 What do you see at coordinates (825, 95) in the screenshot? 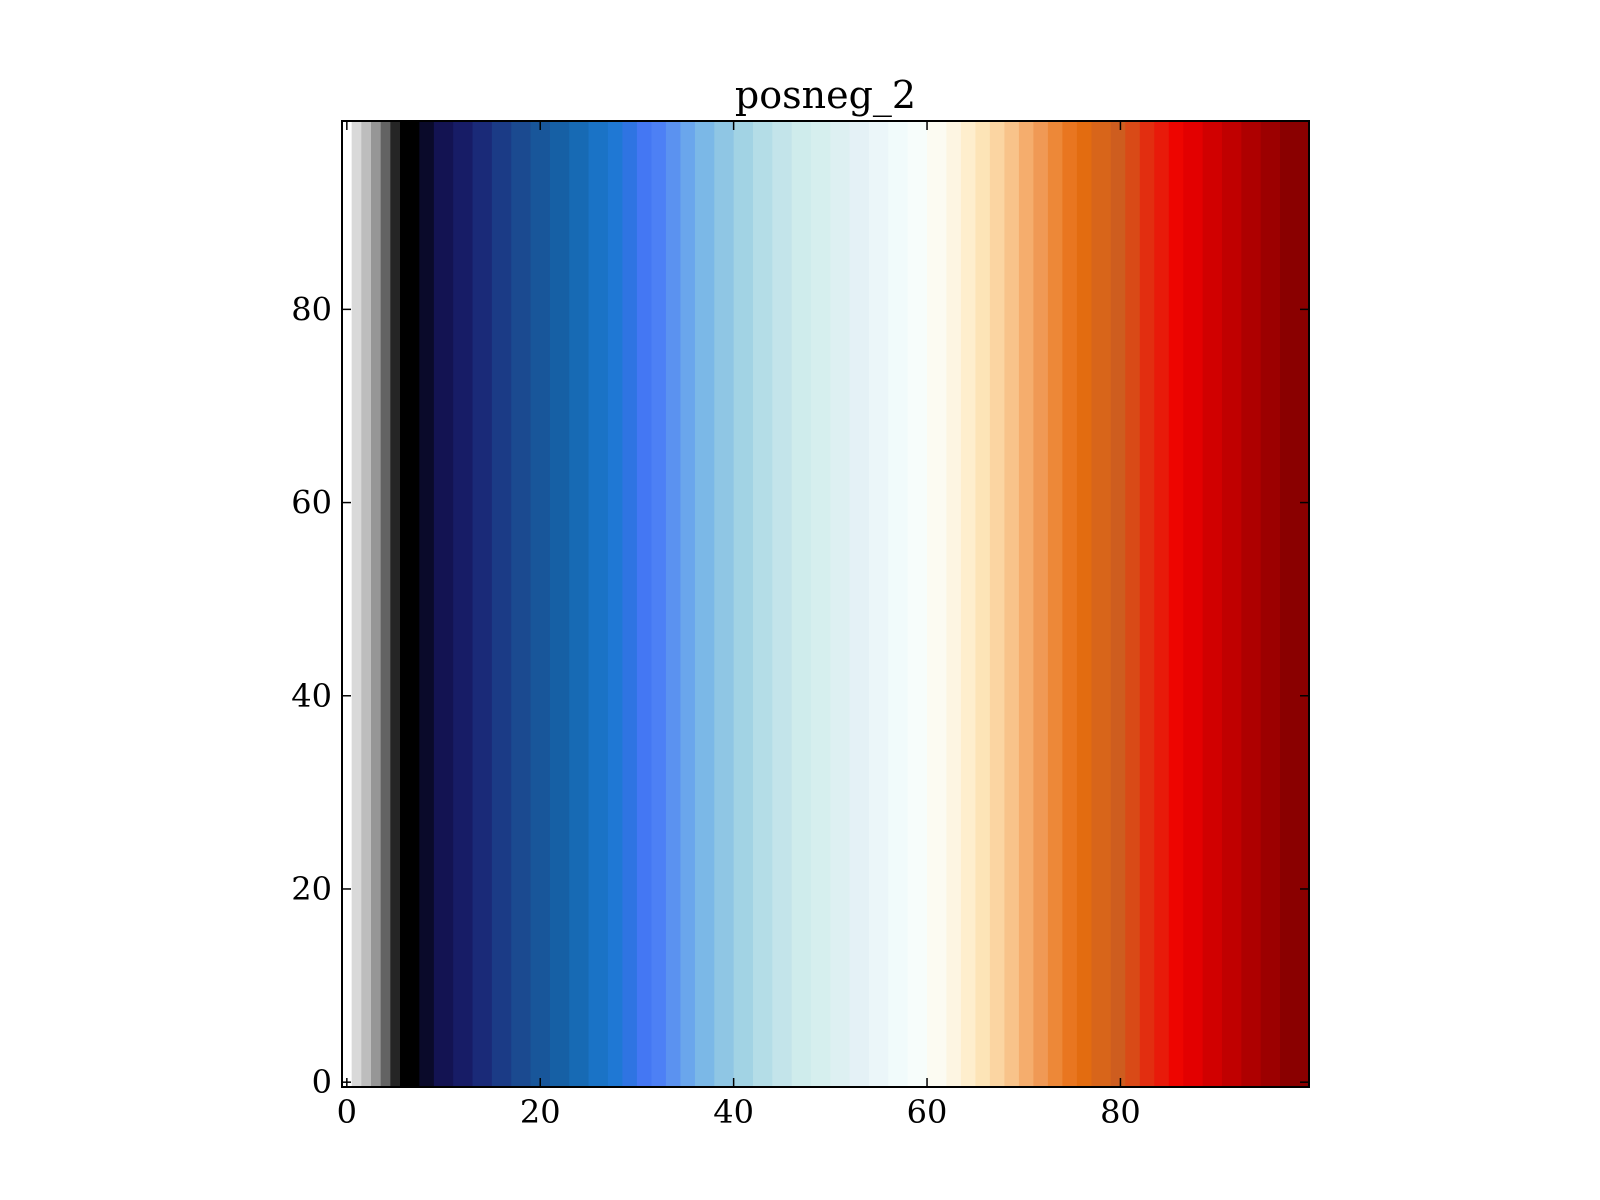
I see `chart-title: posneg_2` at bounding box center [825, 95].